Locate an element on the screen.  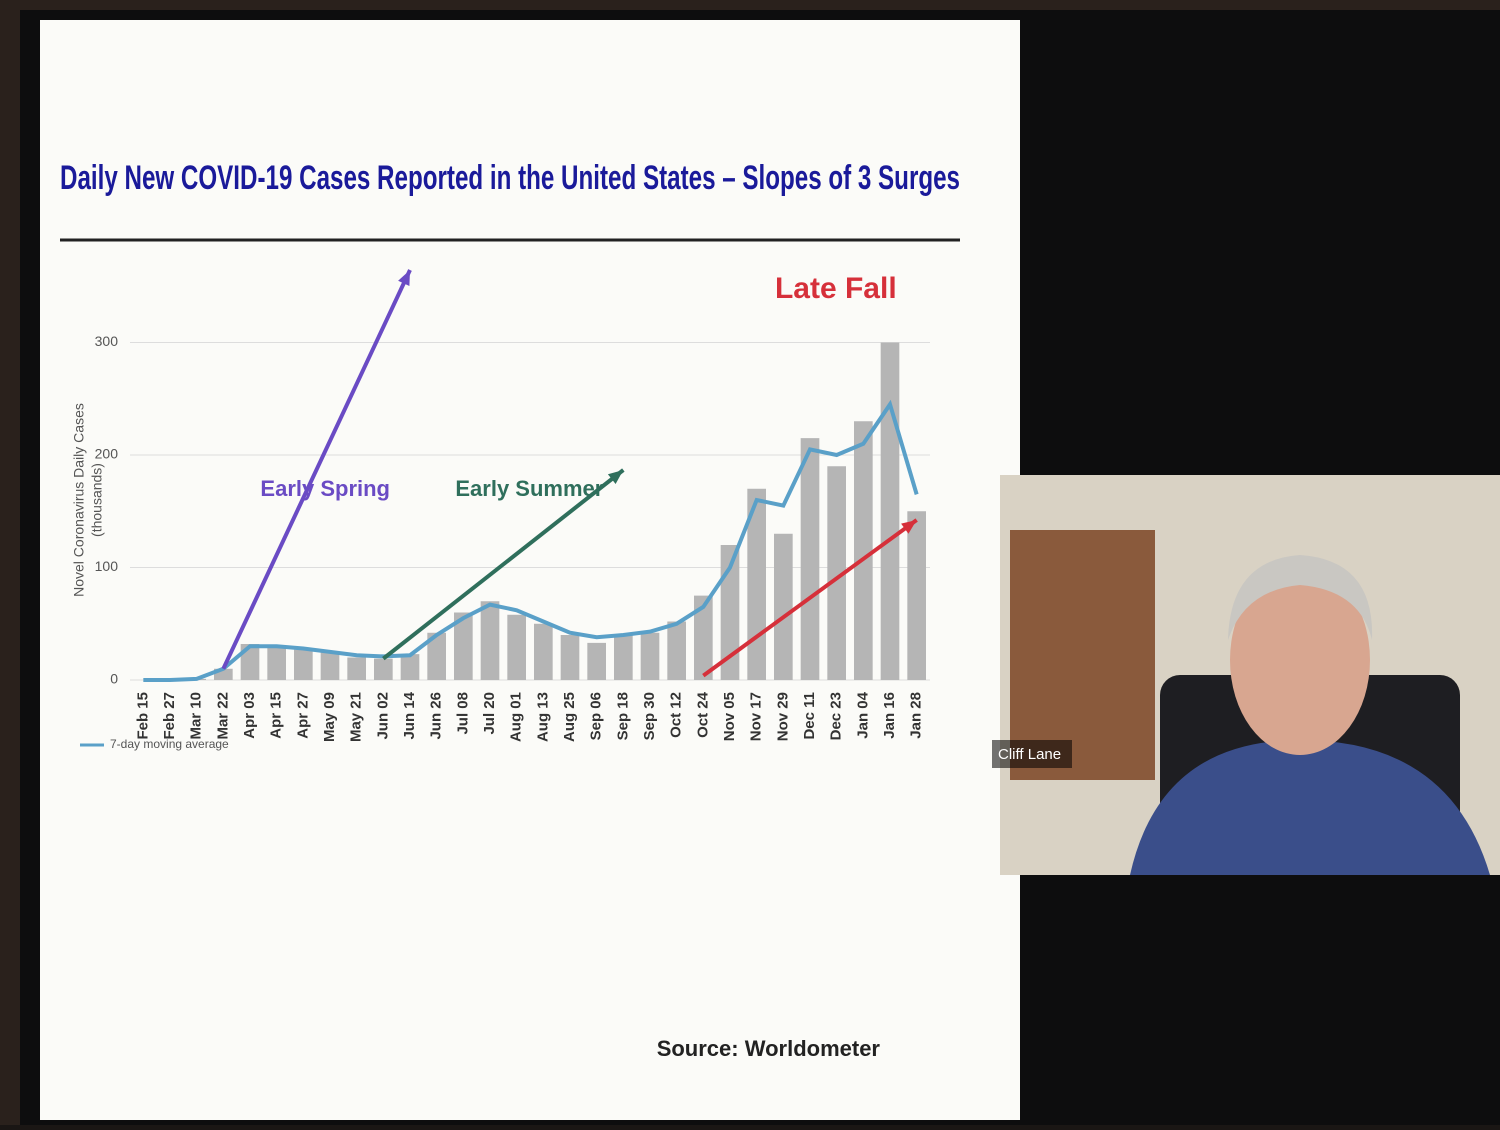
participant-name: Cliff Lane is located at coordinates (1029, 754).